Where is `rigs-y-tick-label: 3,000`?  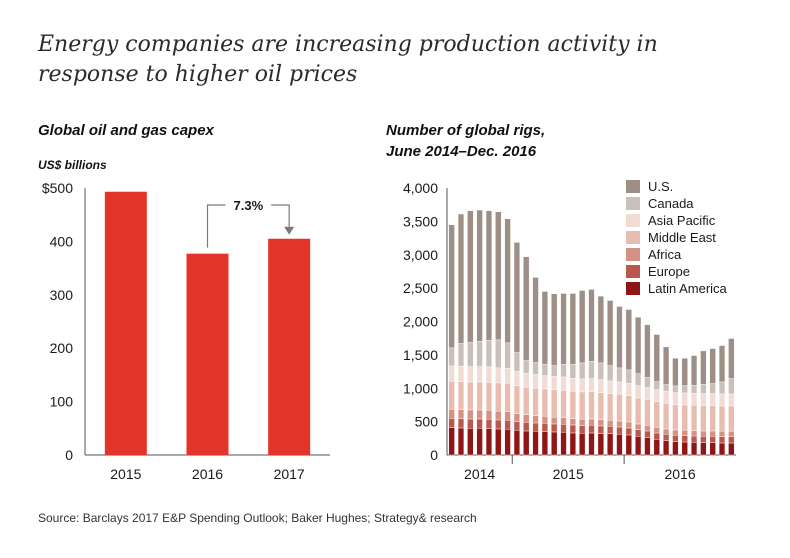 rigs-y-tick-label: 3,000 is located at coordinates (420, 255).